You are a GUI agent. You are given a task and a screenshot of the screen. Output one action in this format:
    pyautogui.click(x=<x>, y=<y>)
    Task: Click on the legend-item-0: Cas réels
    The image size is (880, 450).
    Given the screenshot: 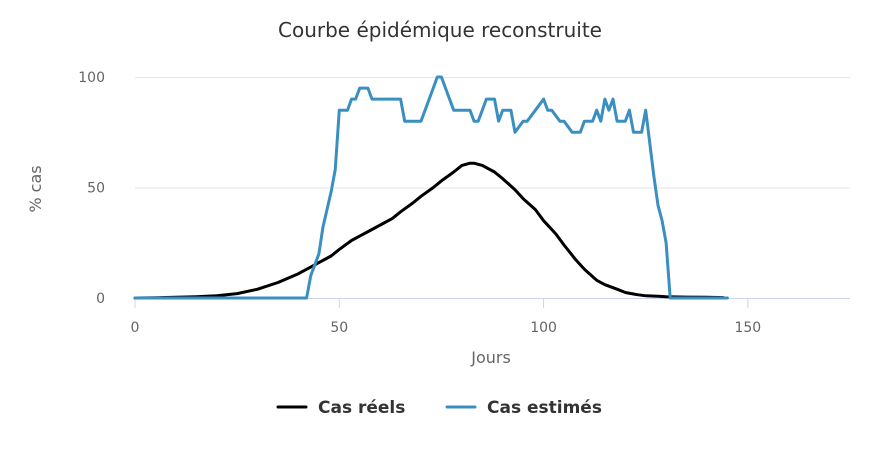 What is the action you would take?
    pyautogui.click(x=340, y=408)
    